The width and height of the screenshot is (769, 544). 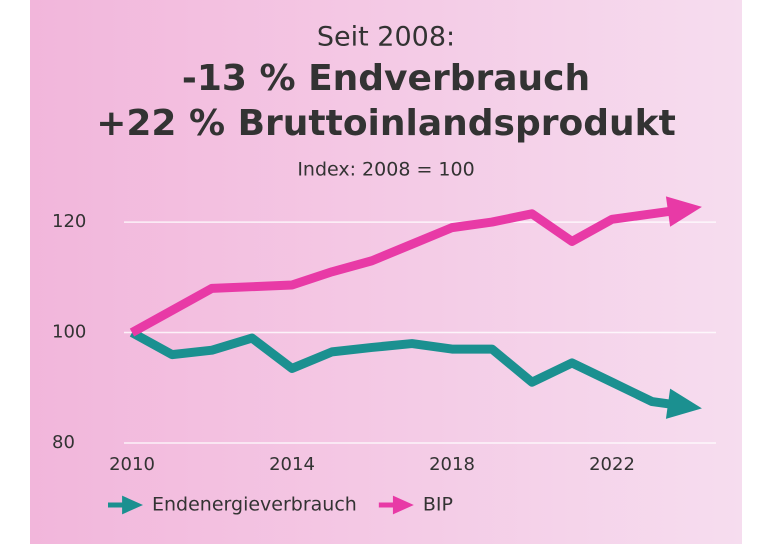 What do you see at coordinates (438, 505) in the screenshot?
I see `legend-label: BIP` at bounding box center [438, 505].